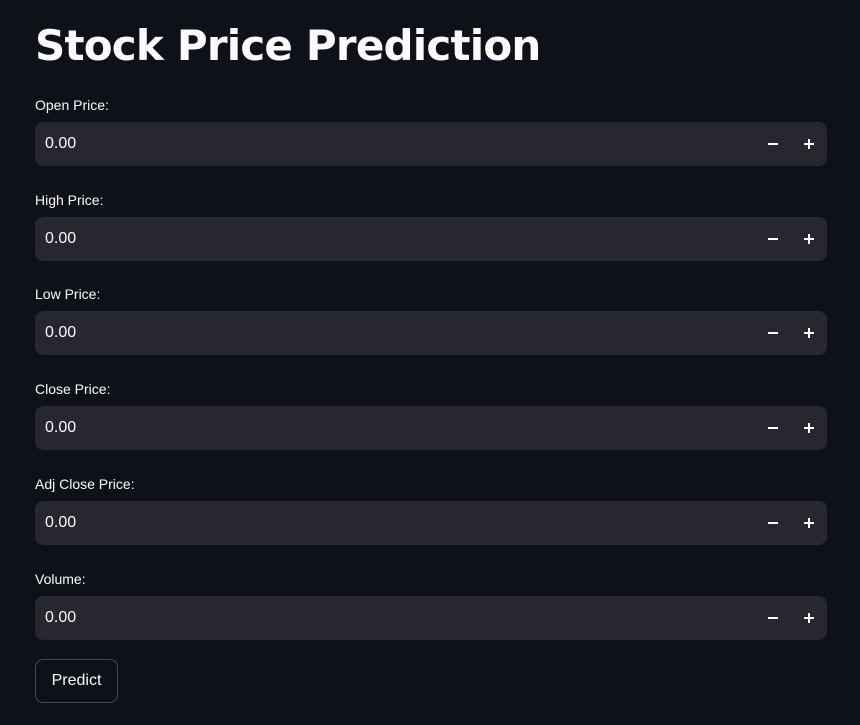 The height and width of the screenshot is (725, 860). I want to click on high-price-decrement-button, so click(773, 239).